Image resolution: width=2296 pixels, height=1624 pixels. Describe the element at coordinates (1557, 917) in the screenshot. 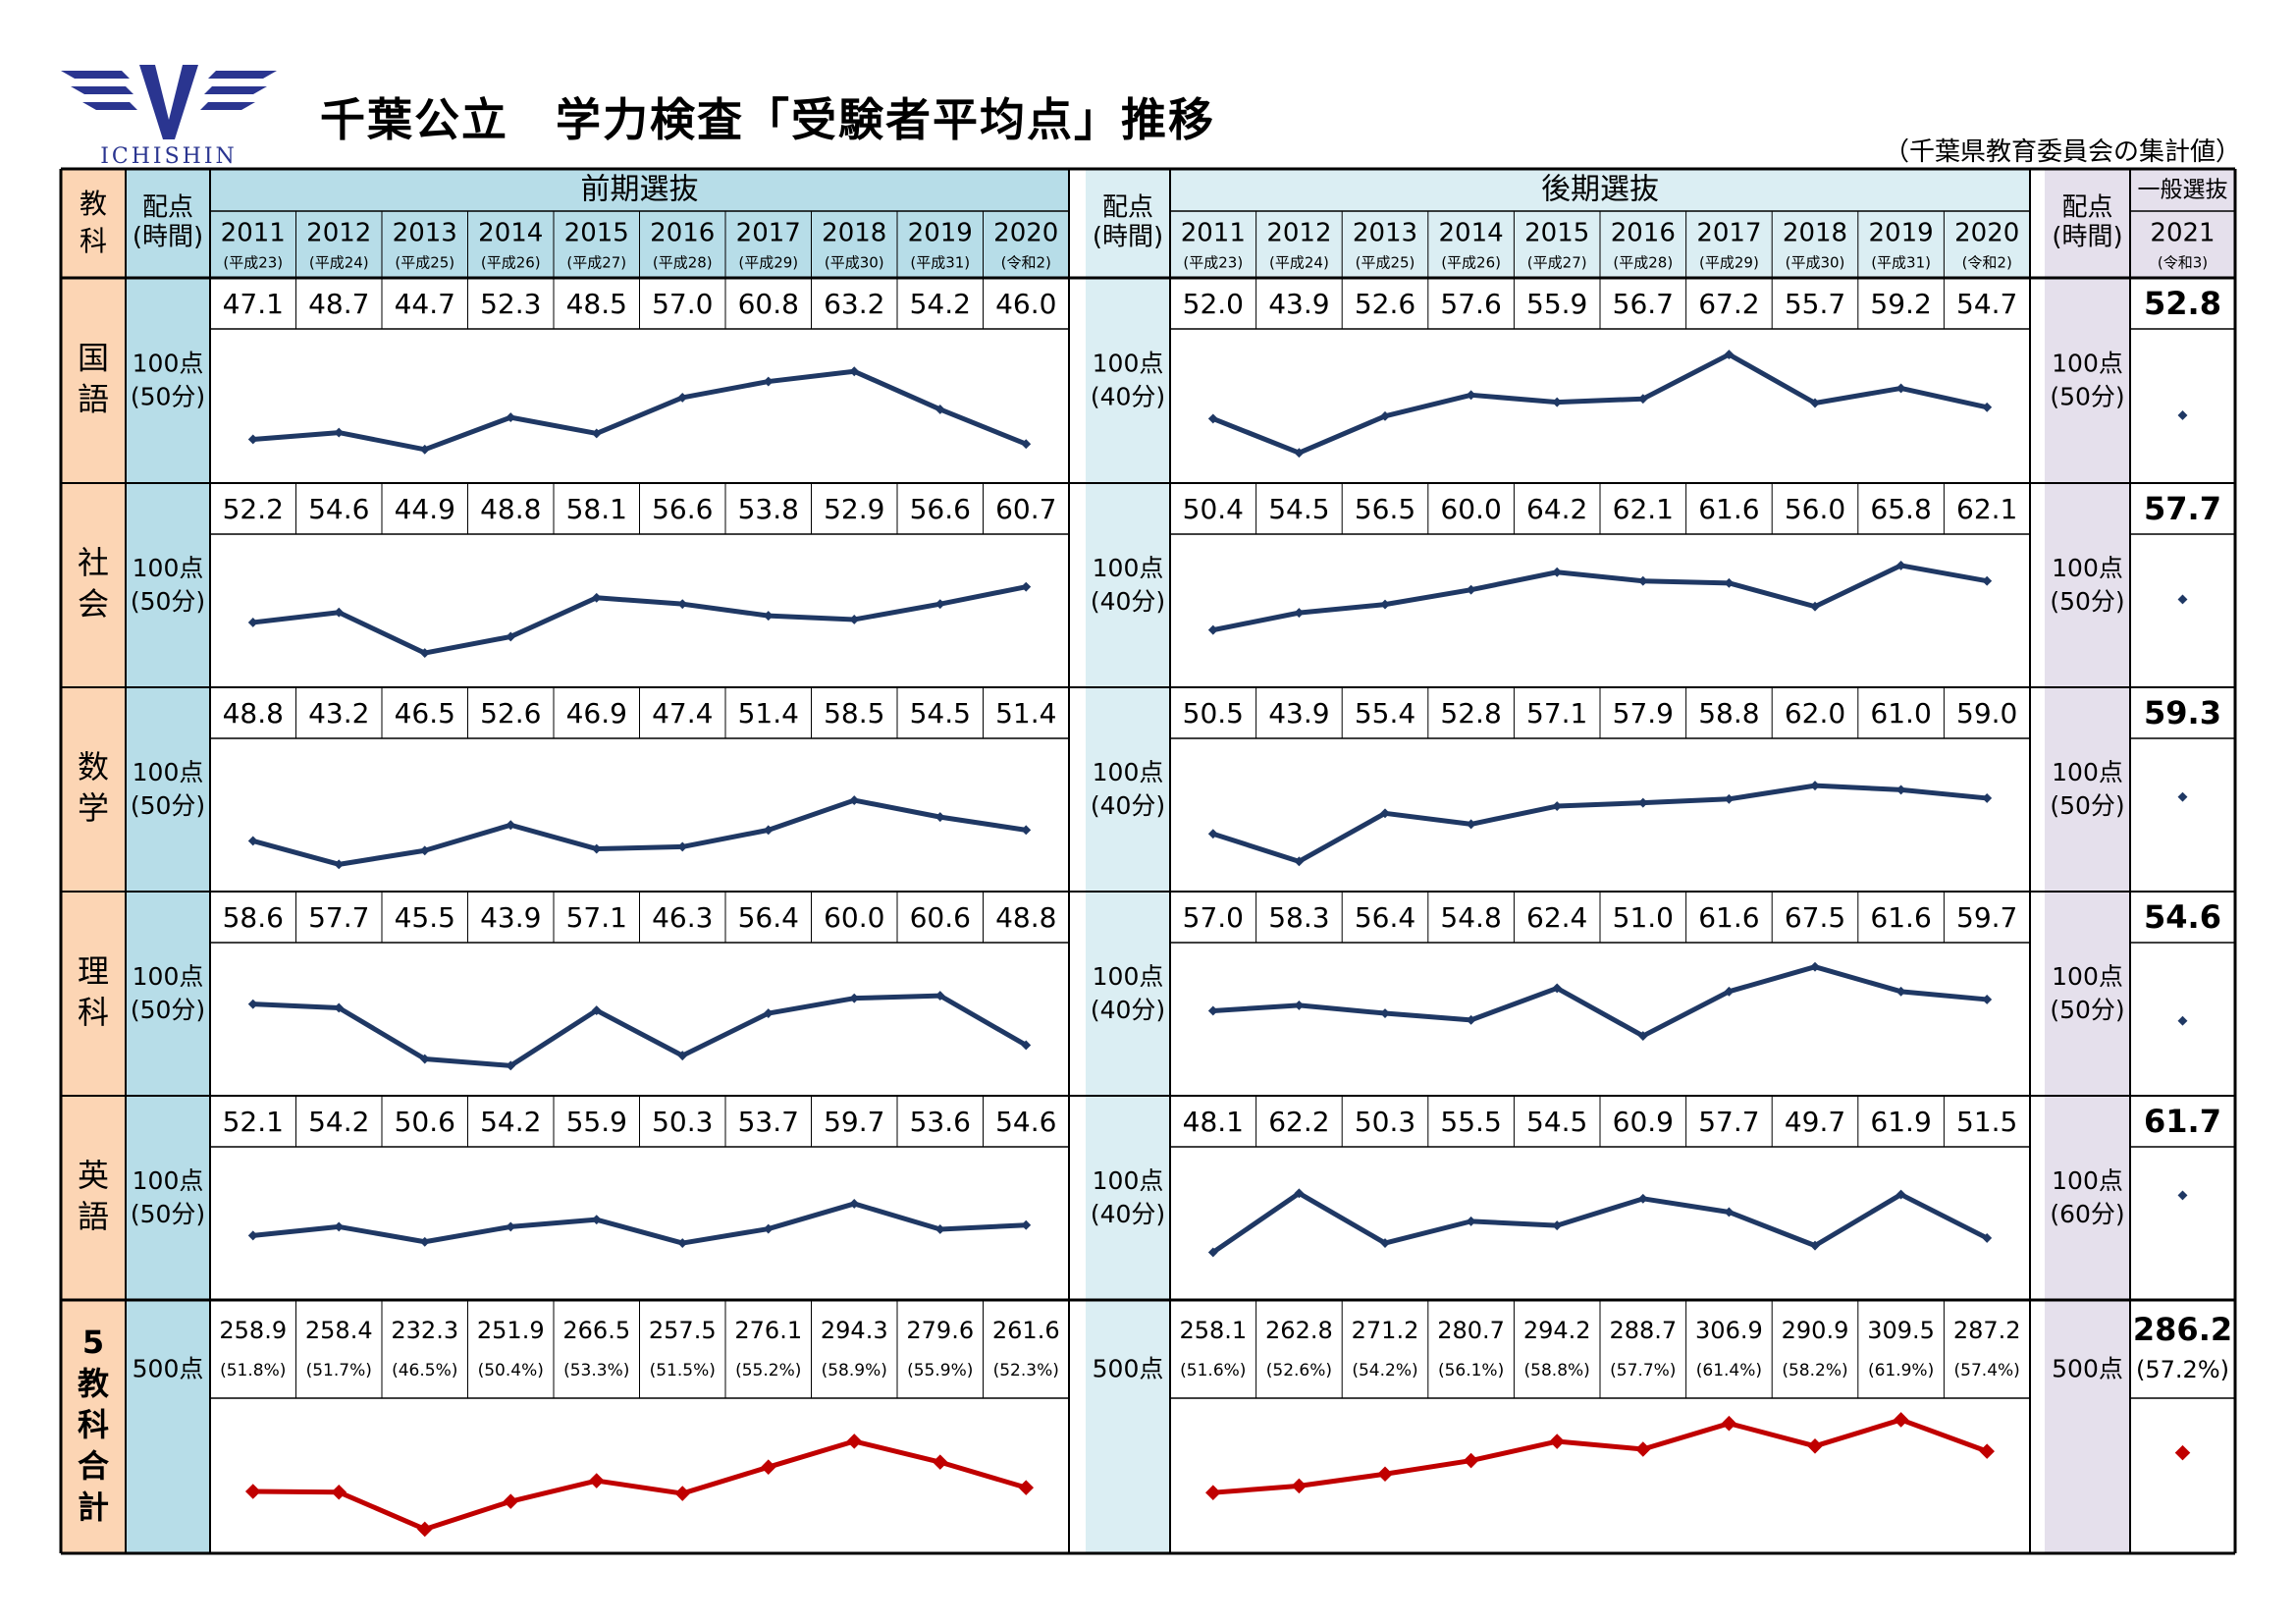

I see `late-value: 62.4` at that location.